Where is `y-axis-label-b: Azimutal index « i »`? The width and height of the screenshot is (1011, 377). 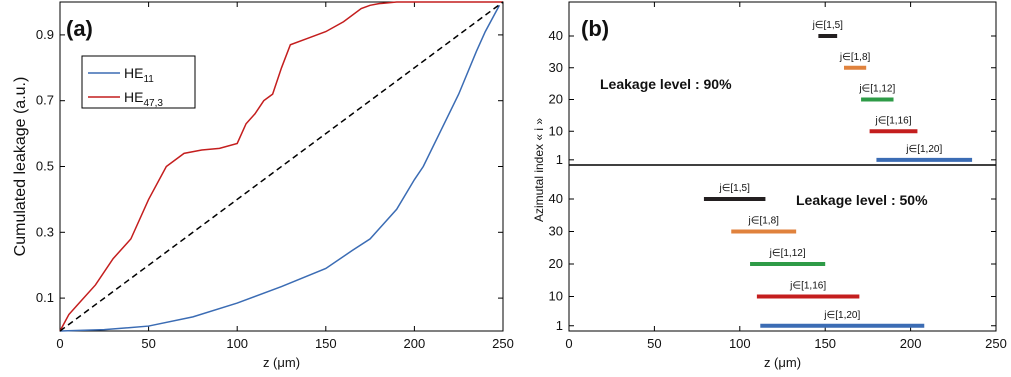 y-axis-label-b: Azimutal index « i » is located at coordinates (539, 170).